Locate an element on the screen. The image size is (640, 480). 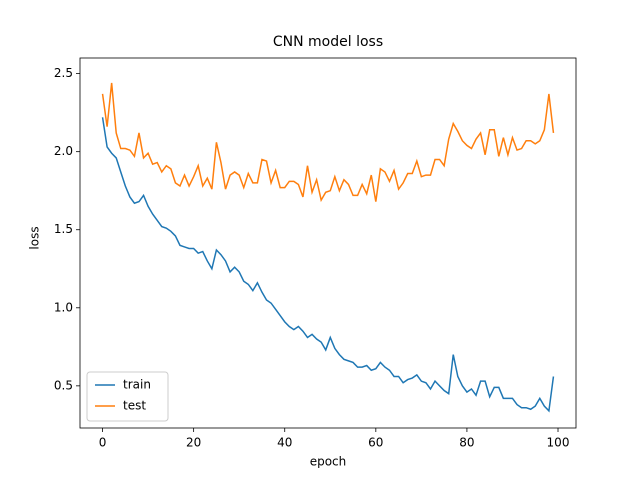
x-tick-label: 0 is located at coordinates (103, 443).